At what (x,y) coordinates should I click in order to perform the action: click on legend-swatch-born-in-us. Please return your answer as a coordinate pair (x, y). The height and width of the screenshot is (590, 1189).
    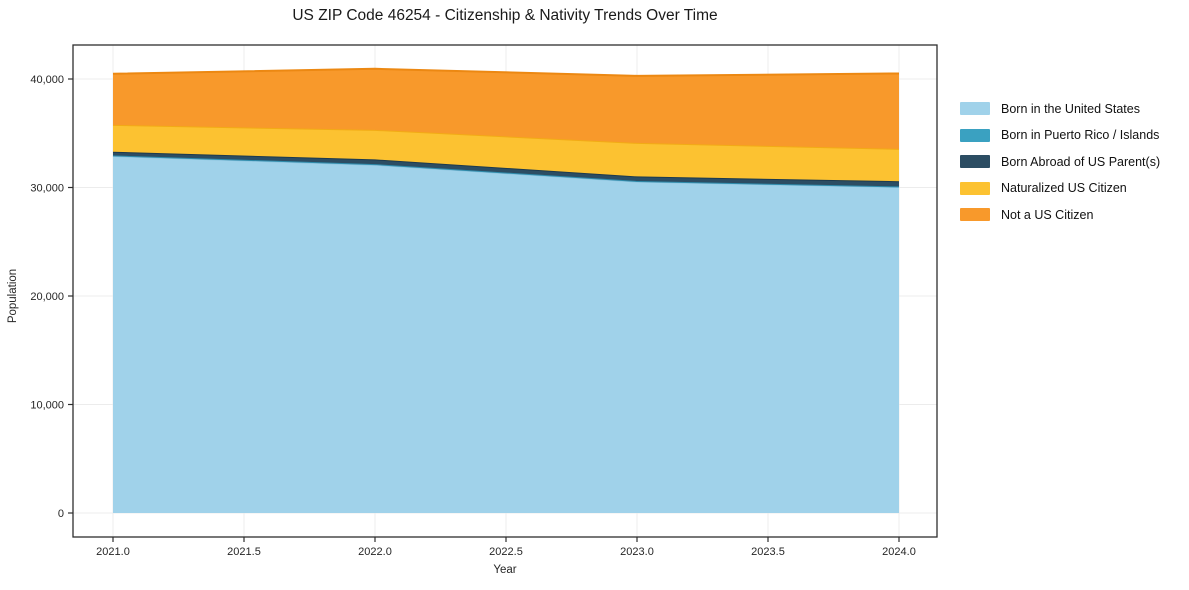
    Looking at the image, I should click on (975, 109).